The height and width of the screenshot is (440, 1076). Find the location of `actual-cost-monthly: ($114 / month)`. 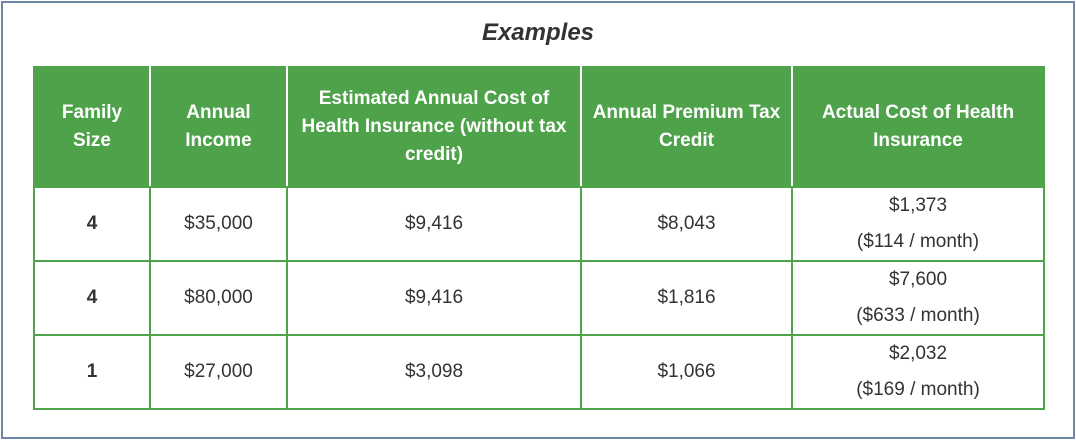

actual-cost-monthly: ($114 / month) is located at coordinates (918, 241).